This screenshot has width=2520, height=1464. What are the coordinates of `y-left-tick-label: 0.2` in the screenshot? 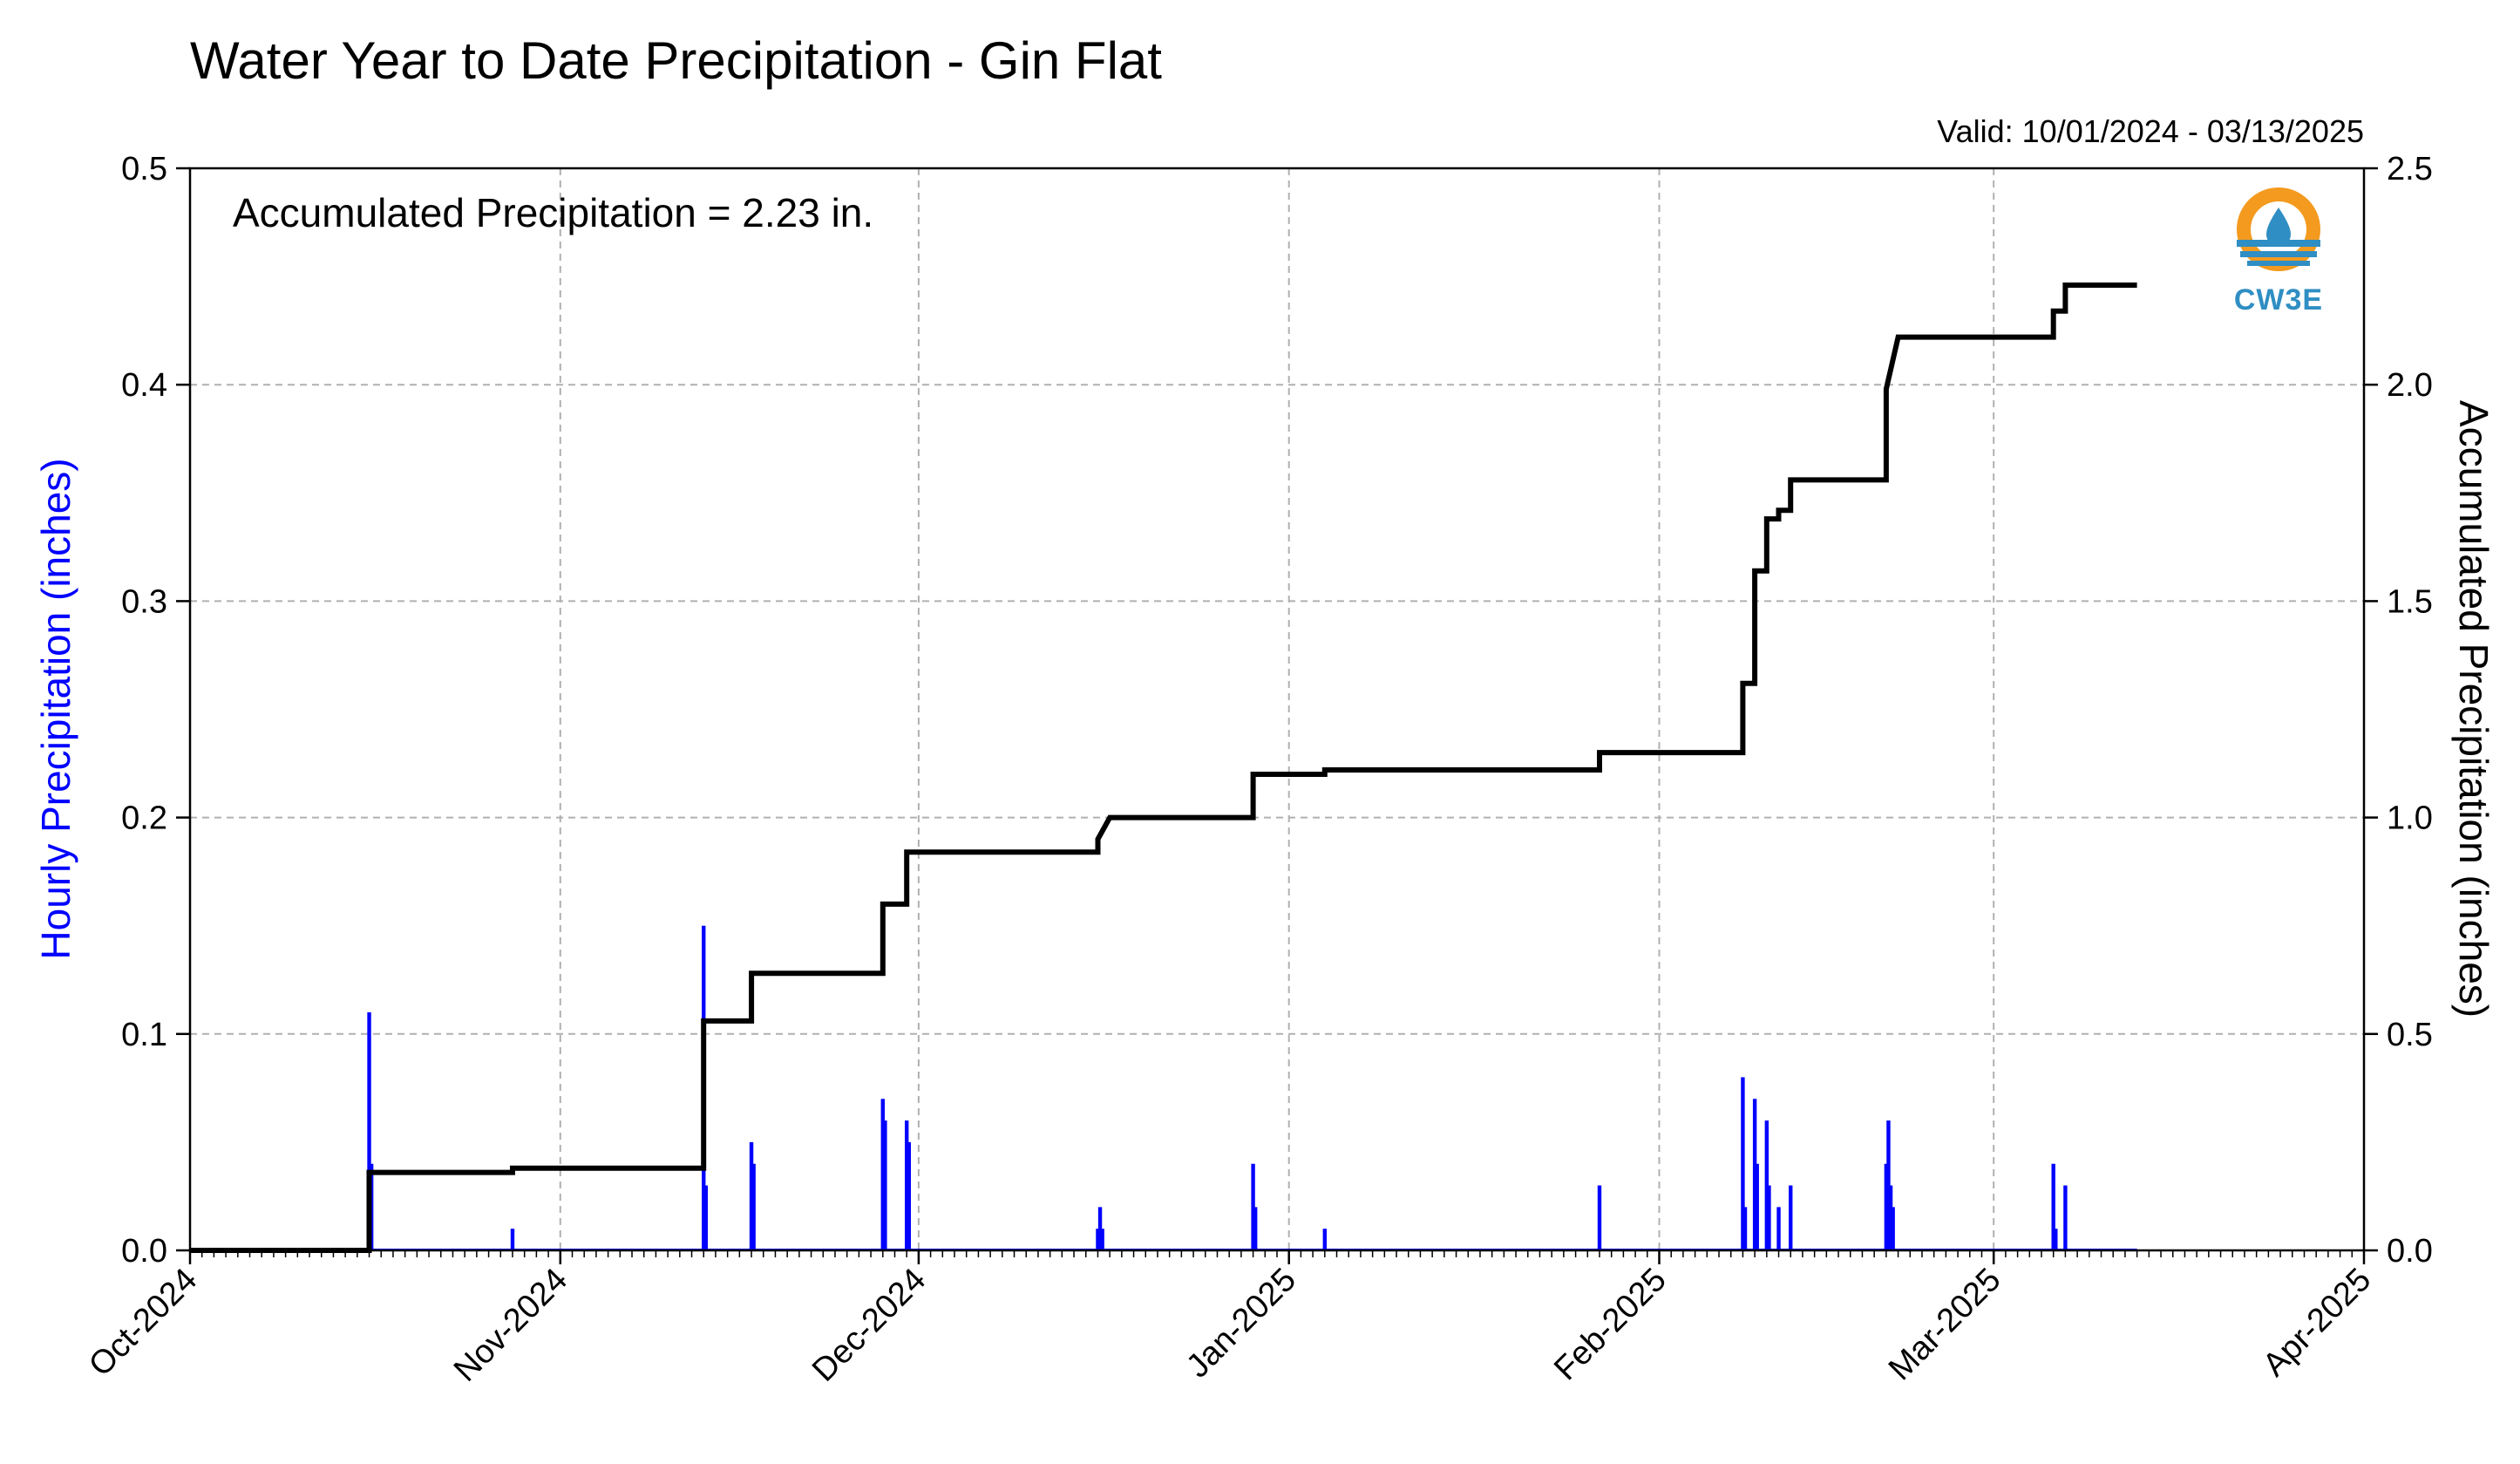 It's located at (144, 818).